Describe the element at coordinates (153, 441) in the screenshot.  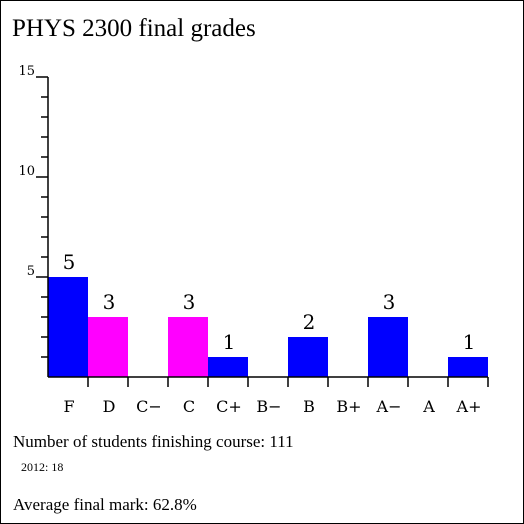
I see `students-finishing-count: Number of students finishing course: 111` at that location.